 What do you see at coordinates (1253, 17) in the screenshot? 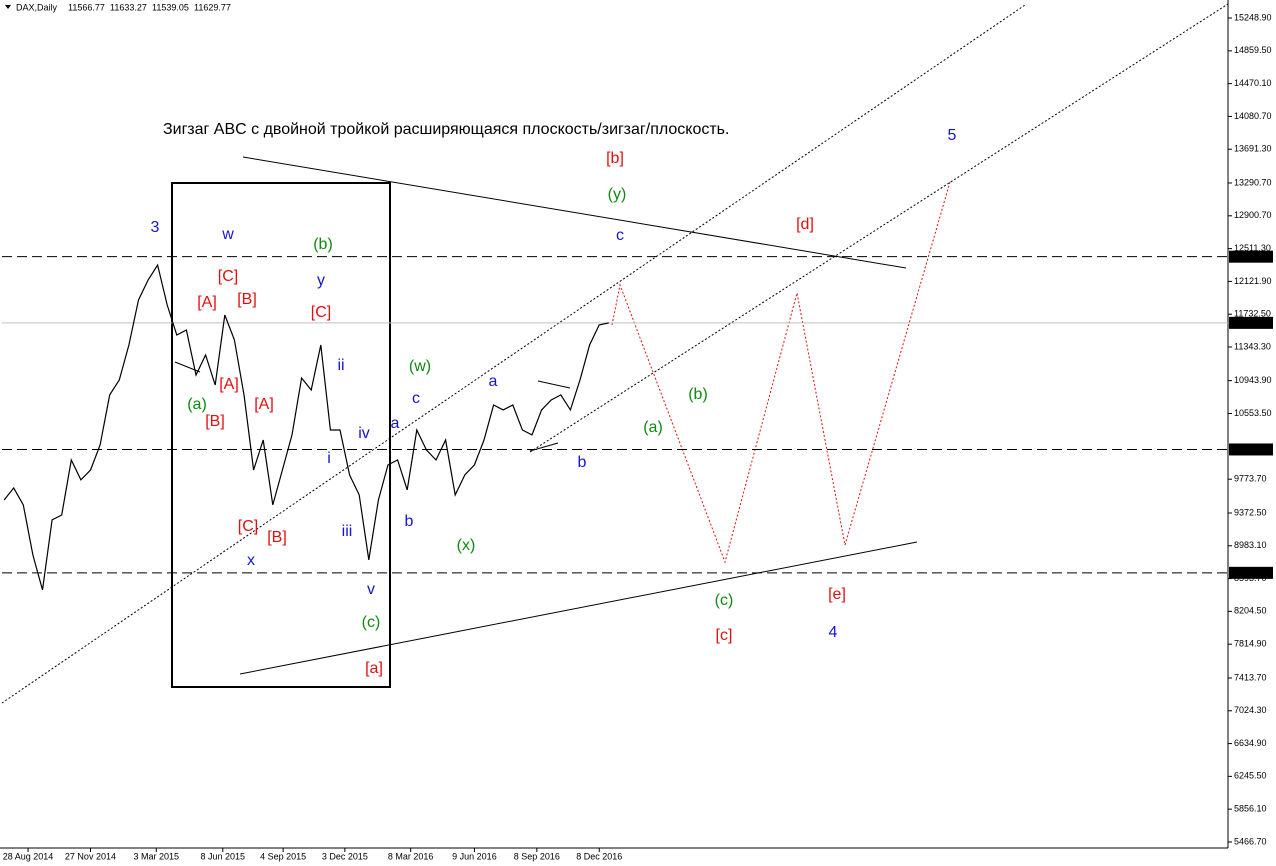
I see `y-tick-label: 15248.90` at bounding box center [1253, 17].